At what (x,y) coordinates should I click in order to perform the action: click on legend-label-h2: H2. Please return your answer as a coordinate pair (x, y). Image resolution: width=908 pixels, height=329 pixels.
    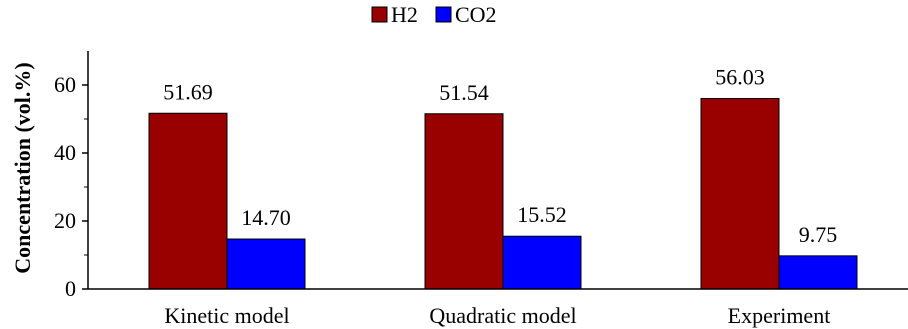
    Looking at the image, I should click on (404, 14).